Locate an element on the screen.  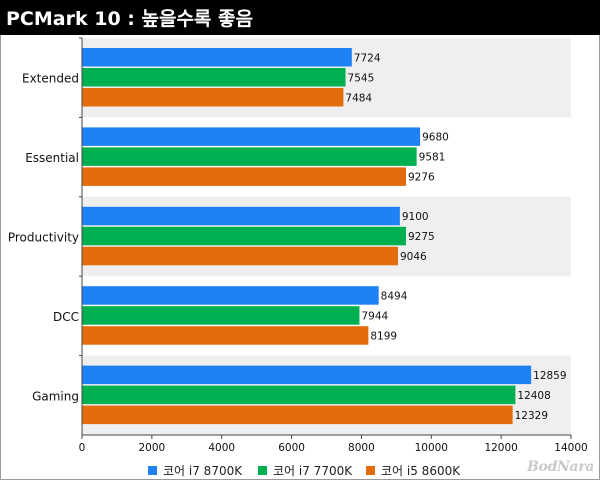
legend-item-3: 코어 i5 8600K is located at coordinates (413, 470).